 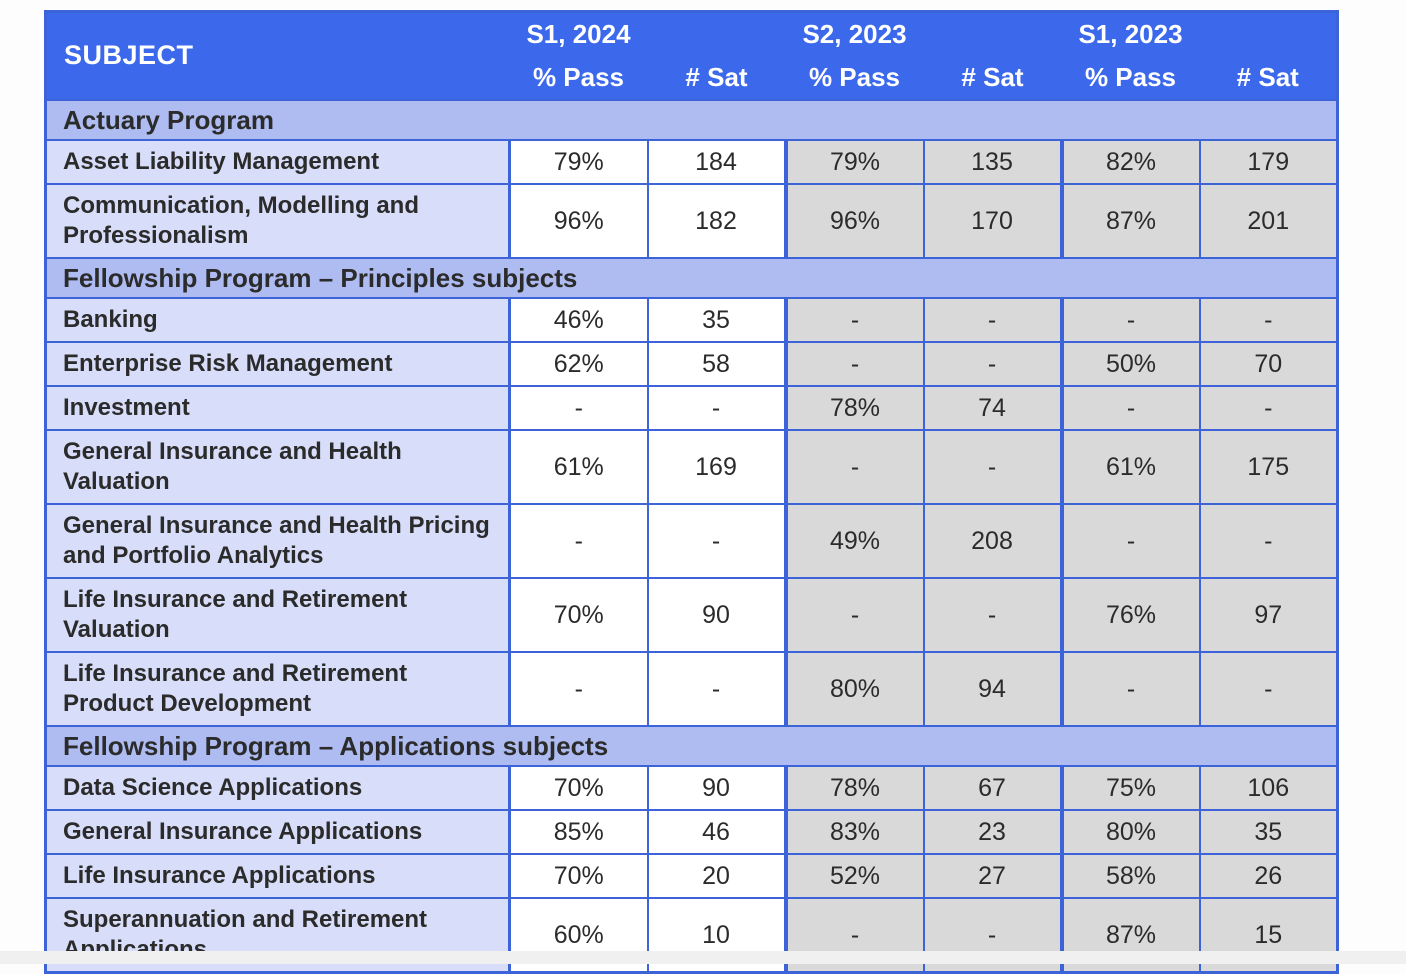 I want to click on value-cell: 106, so click(x=1268, y=787).